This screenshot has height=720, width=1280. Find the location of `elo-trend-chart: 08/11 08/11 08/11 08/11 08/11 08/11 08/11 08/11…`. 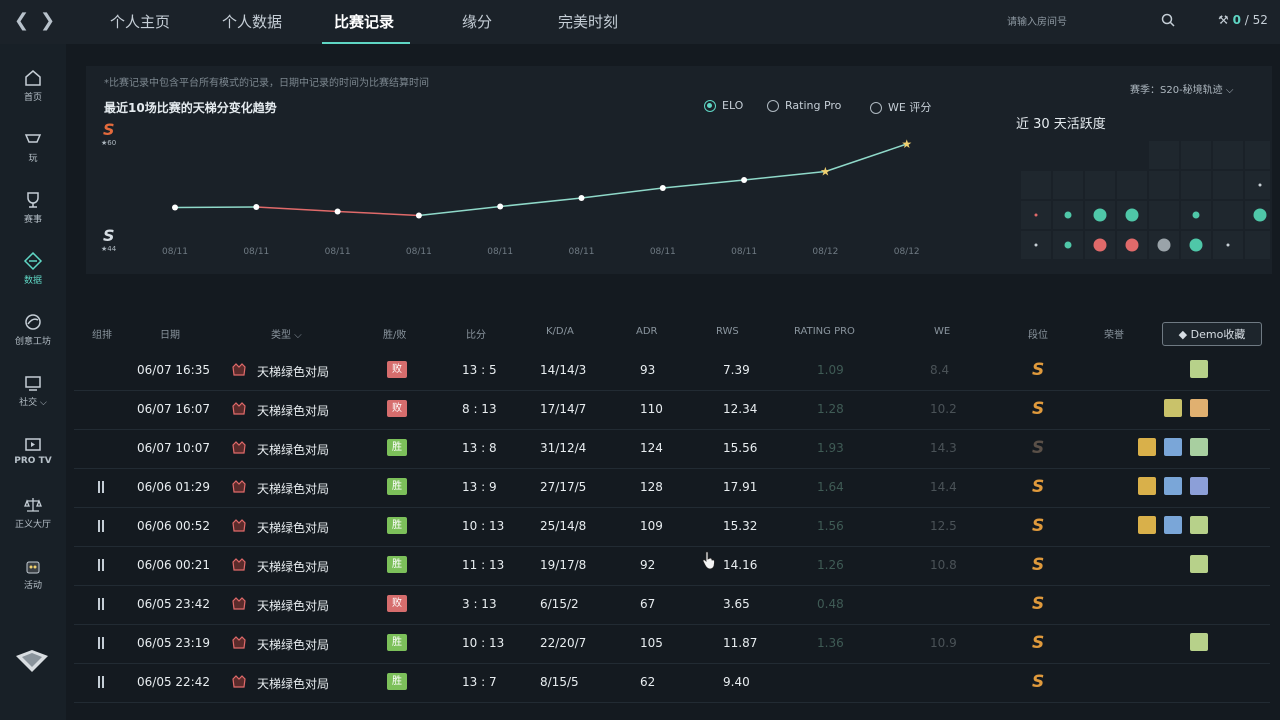

elo-trend-chart: 08/11 08/11 08/11 08/11 08/11 08/11 08/11 08/11… is located at coordinates (541, 197).